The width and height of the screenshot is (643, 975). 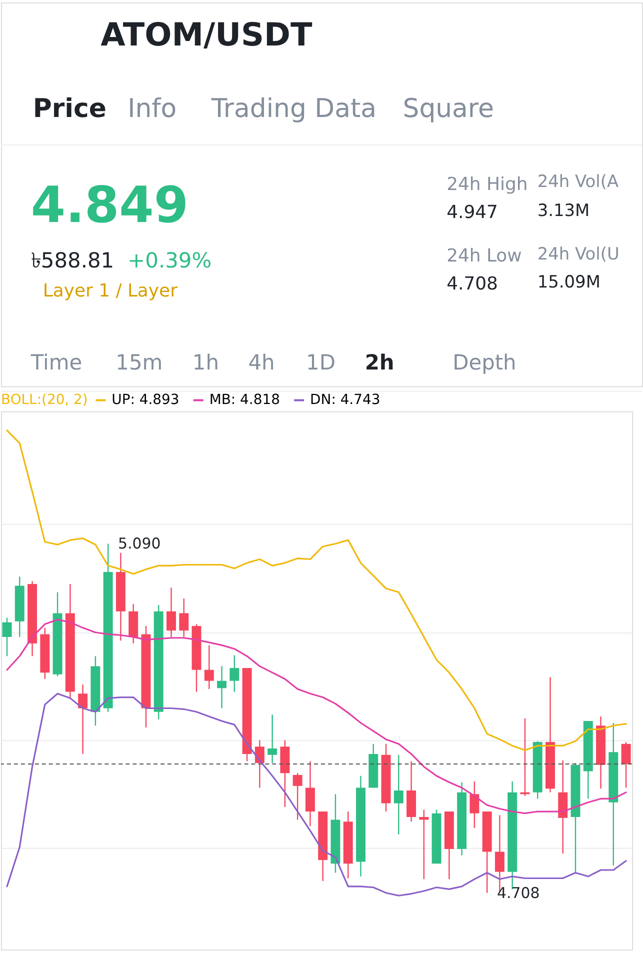 What do you see at coordinates (293, 109) in the screenshot?
I see `text: Trading Data` at bounding box center [293, 109].